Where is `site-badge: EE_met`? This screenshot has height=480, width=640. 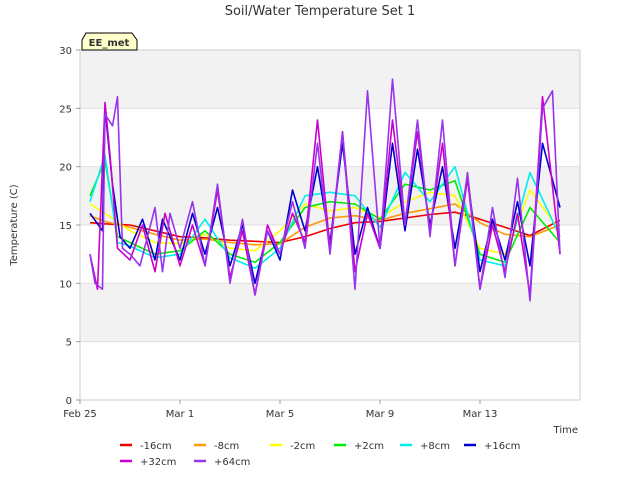 site-badge: EE_met is located at coordinates (109, 41).